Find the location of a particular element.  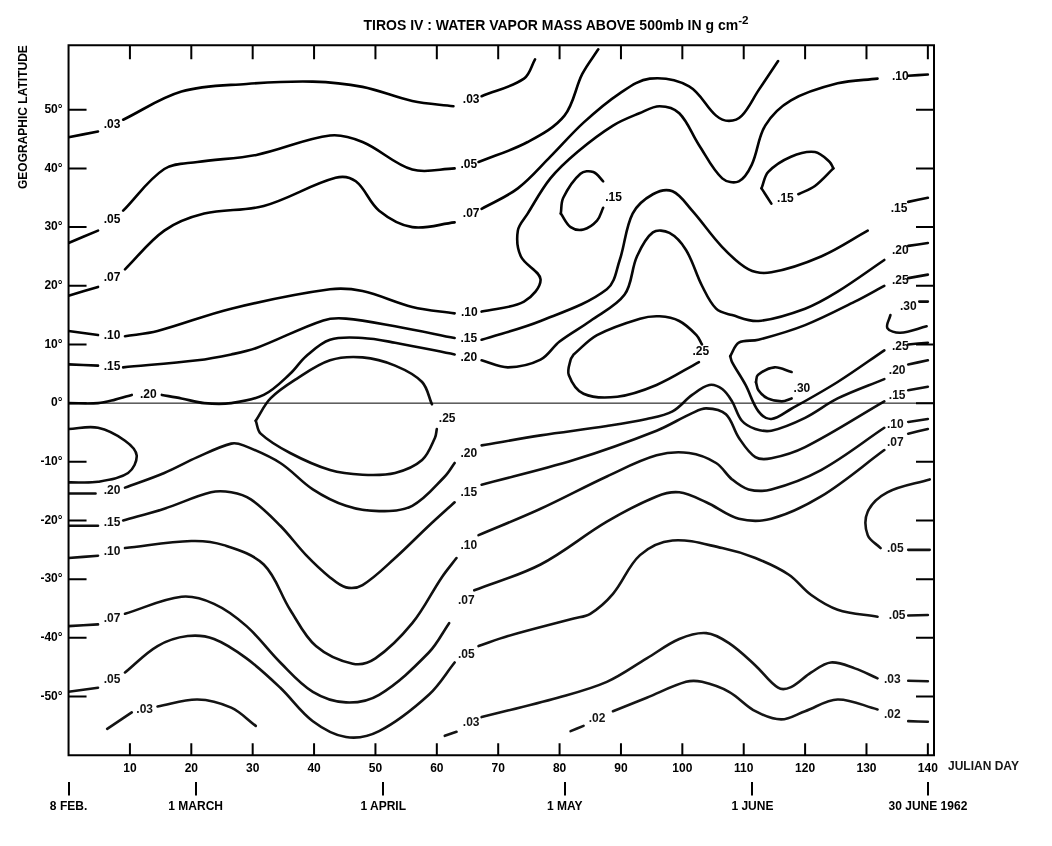

x-tick-label: 10 is located at coordinates (130, 767).